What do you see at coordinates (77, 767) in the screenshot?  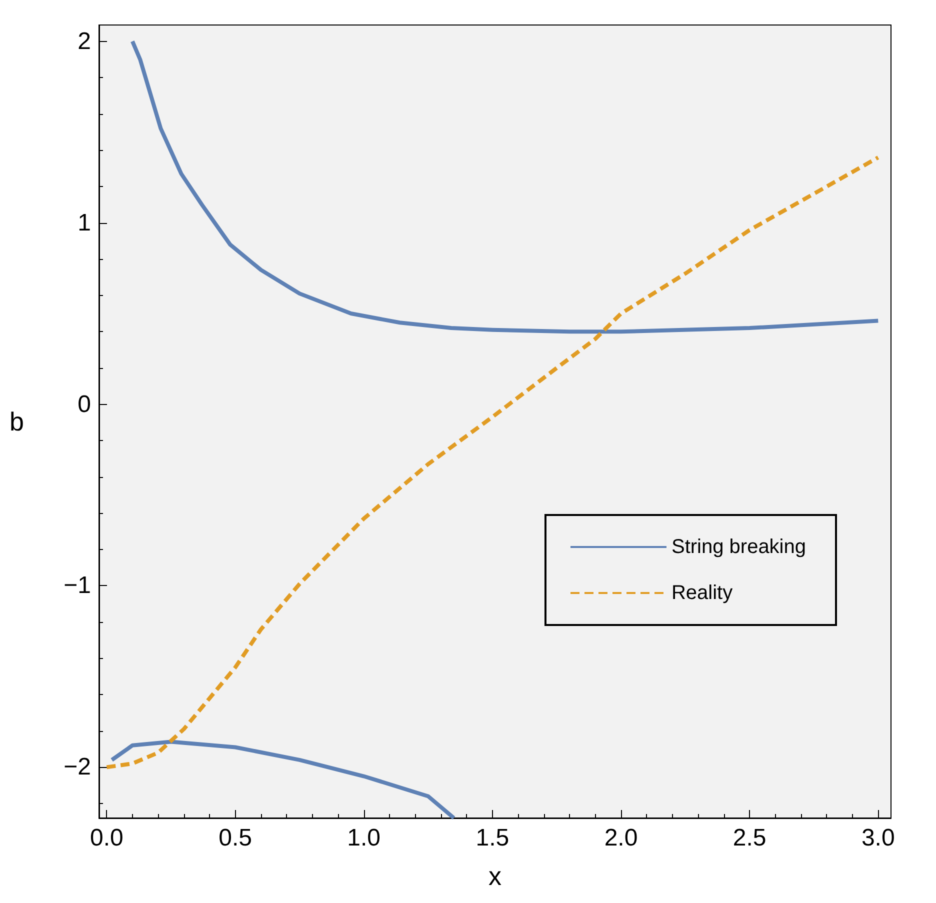 I see `y-tick-label: −2` at bounding box center [77, 767].